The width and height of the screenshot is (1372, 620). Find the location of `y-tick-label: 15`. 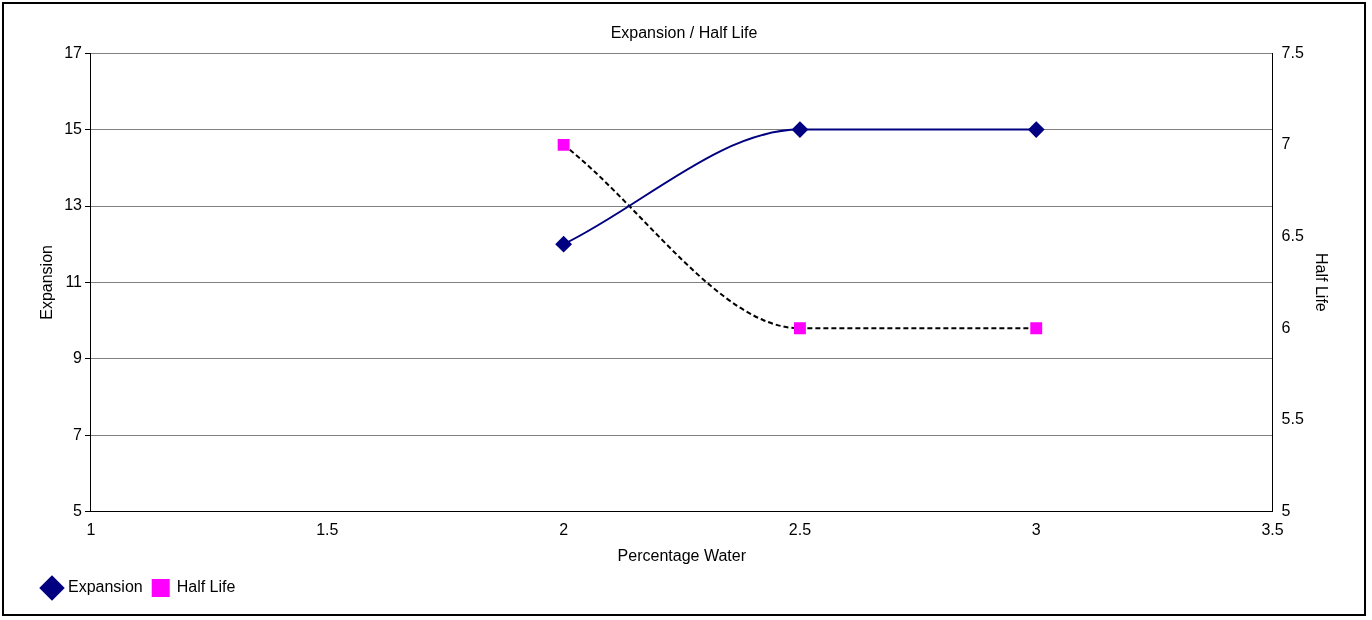

y-tick-label: 15 is located at coordinates (73, 129).